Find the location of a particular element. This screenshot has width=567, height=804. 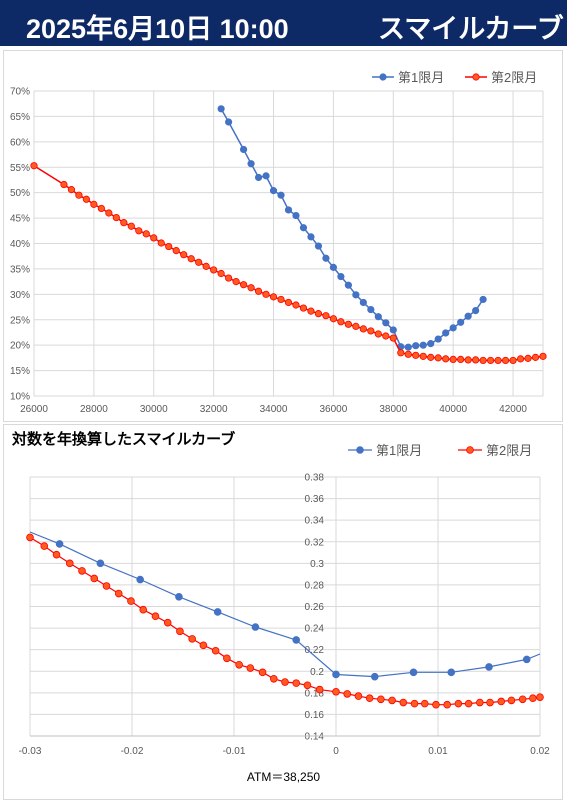

chart2-x-tick-label: 0.02 is located at coordinates (540, 751).